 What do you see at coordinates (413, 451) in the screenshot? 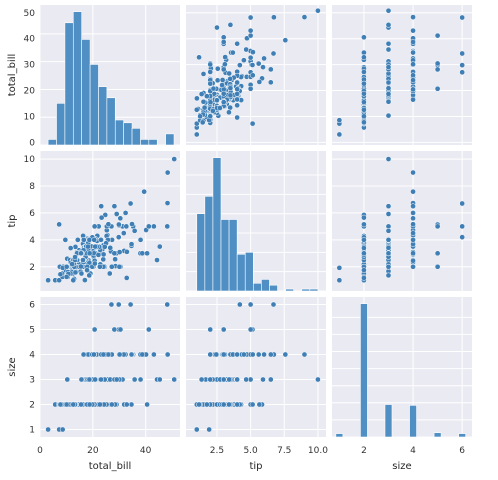
I see `x-tick-label: 4` at bounding box center [413, 451].